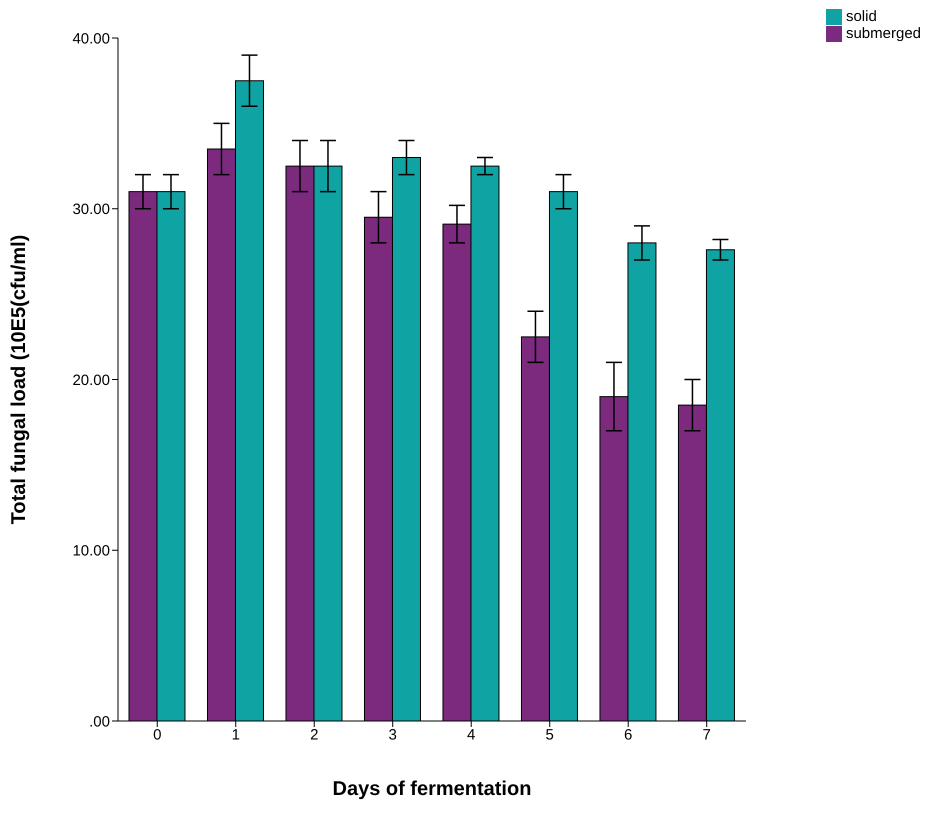  I want to click on x-tick-label: 4, so click(471, 735).